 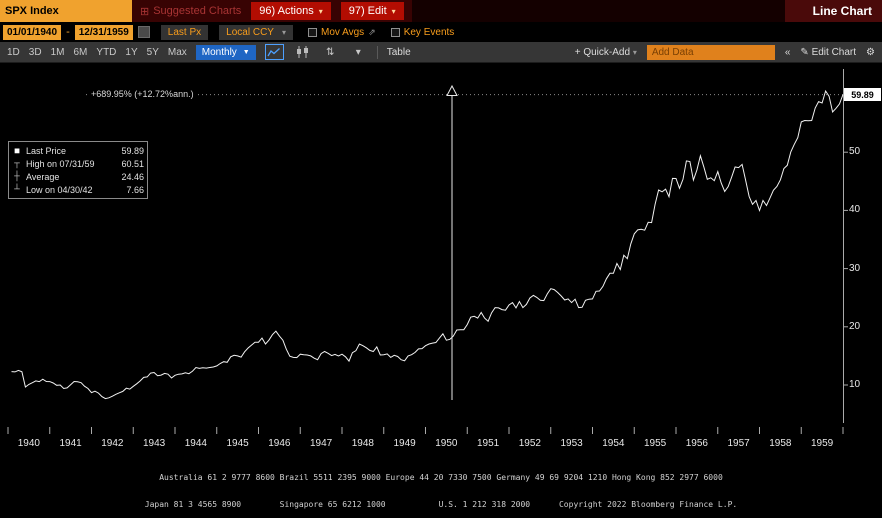 What do you see at coordinates (80, 52) in the screenshot?
I see `range-button-6m: 6M` at bounding box center [80, 52].